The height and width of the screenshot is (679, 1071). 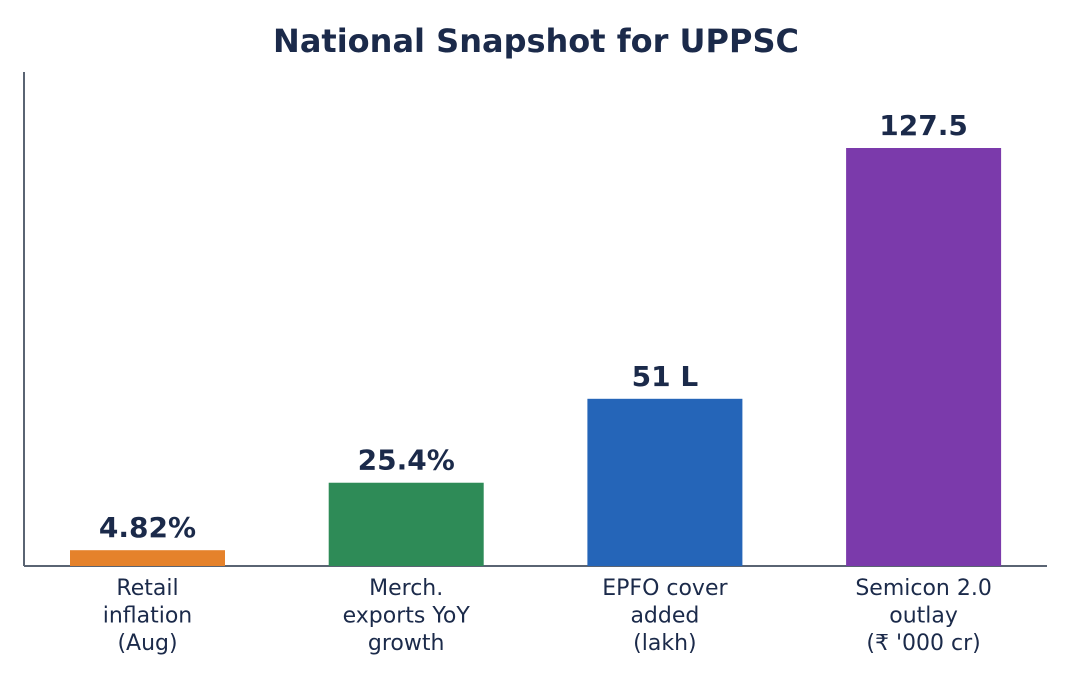 I want to click on x-tick-label-1-line-1: Retail, so click(x=147, y=588).